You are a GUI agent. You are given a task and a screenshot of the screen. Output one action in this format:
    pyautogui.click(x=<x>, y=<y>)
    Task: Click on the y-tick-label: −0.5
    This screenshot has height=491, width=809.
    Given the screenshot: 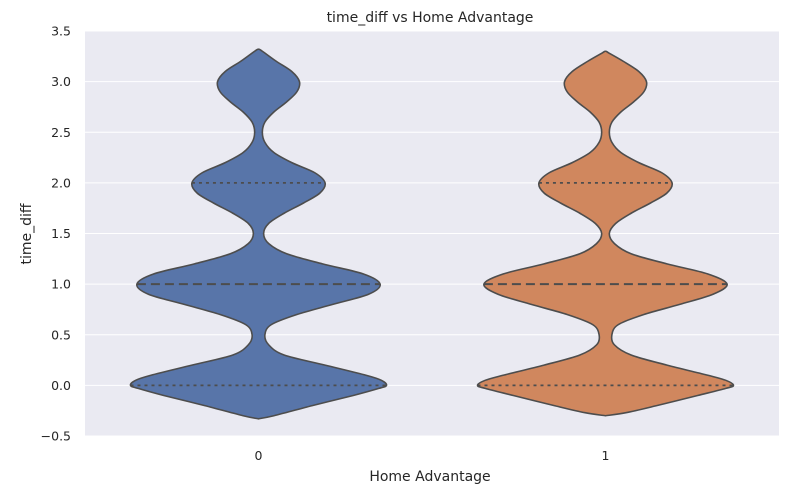 What is the action you would take?
    pyautogui.click(x=56, y=436)
    